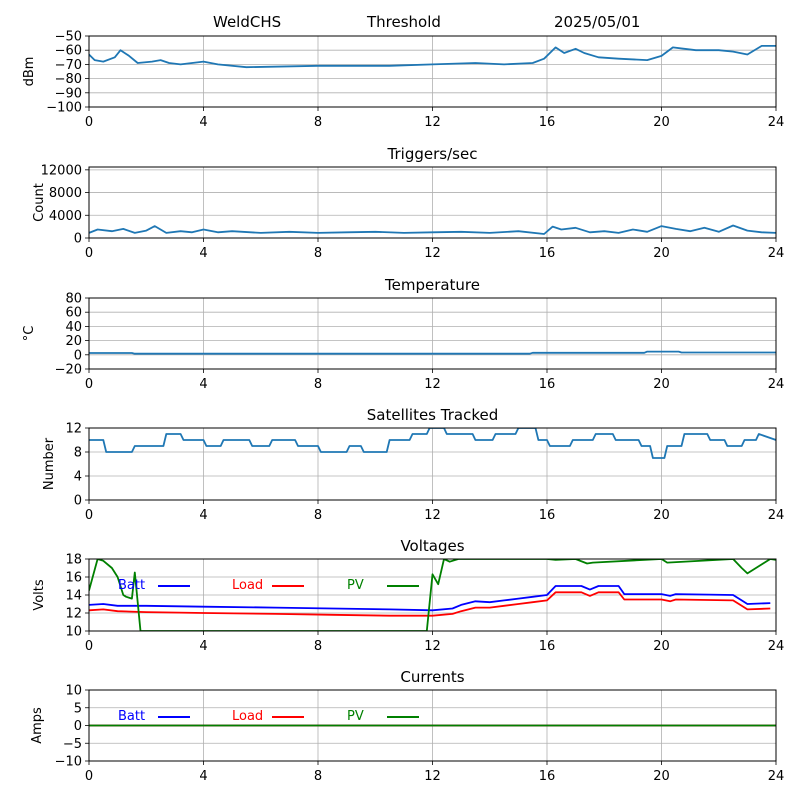 Image resolution: width=800 pixels, height=800 pixels. What do you see at coordinates (432, 415) in the screenshot?
I see `chart-title: Satellites Tracked` at bounding box center [432, 415].